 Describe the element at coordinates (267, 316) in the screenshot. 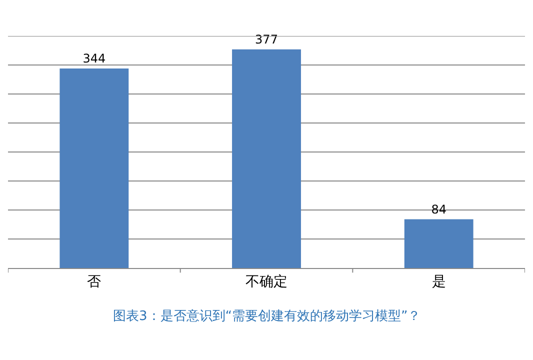

I see `text: 图表3：是否意识到“需要创建有效的移动学习模型”？` at that location.